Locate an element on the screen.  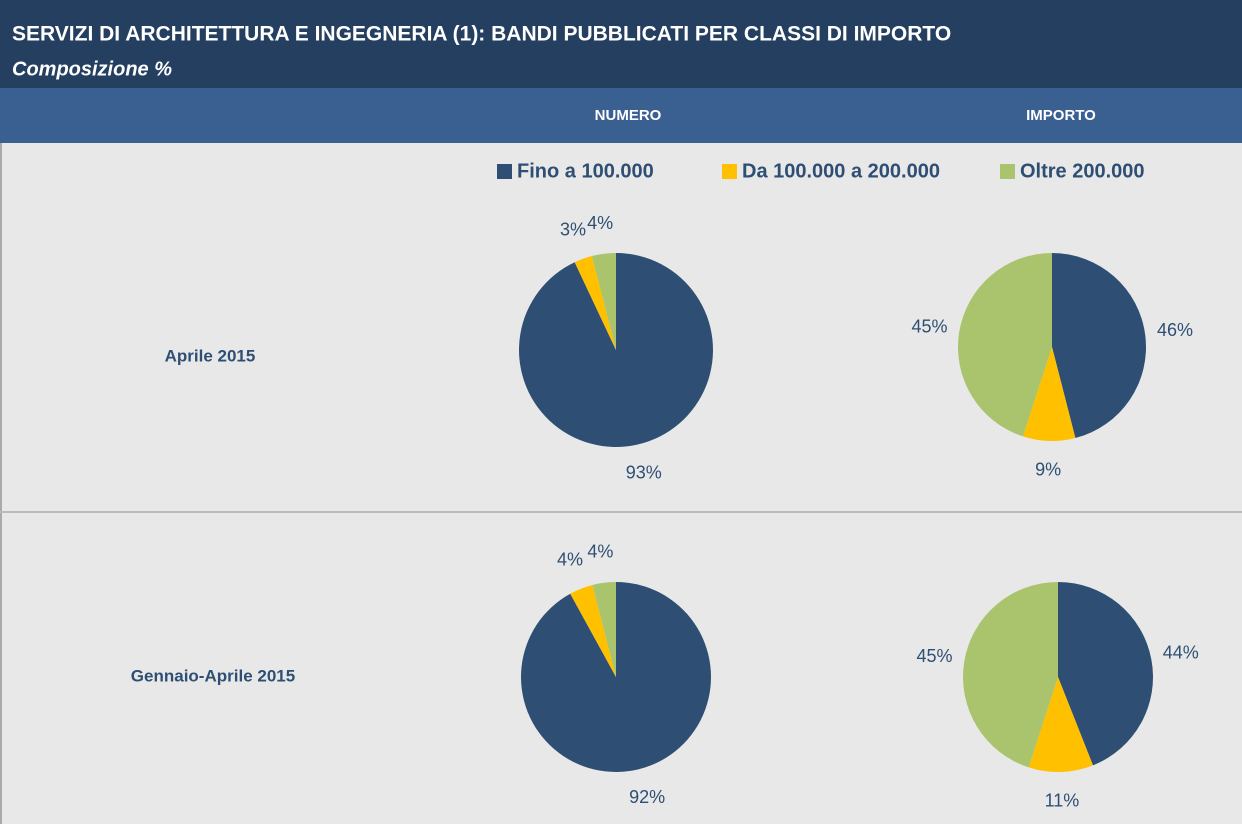
column-header: NUMERO is located at coordinates (628, 115).